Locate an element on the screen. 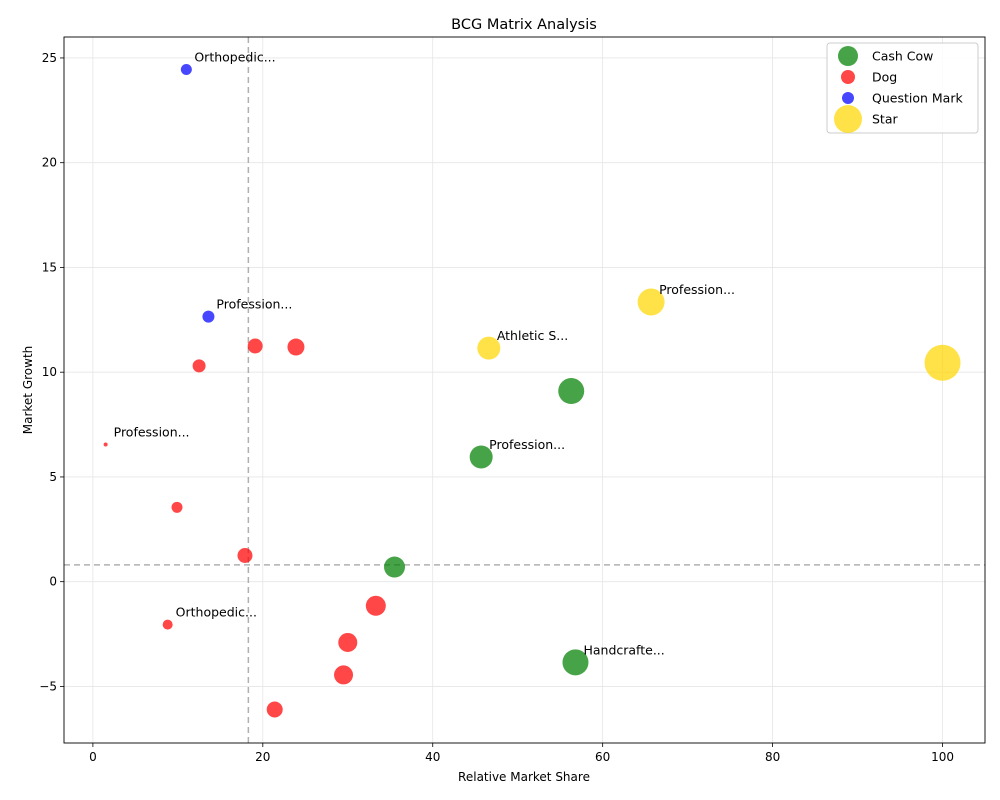  x-tick-label: 20 is located at coordinates (262, 757).